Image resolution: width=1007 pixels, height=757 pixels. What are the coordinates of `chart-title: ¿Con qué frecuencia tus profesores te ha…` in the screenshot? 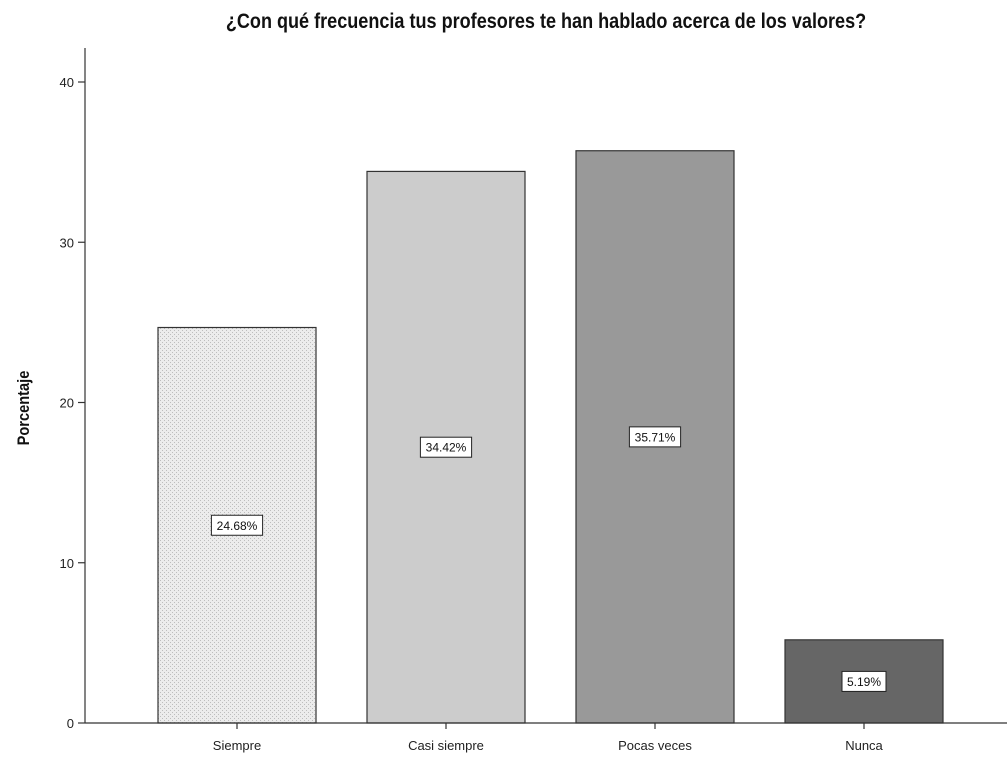 It's located at (546, 21).